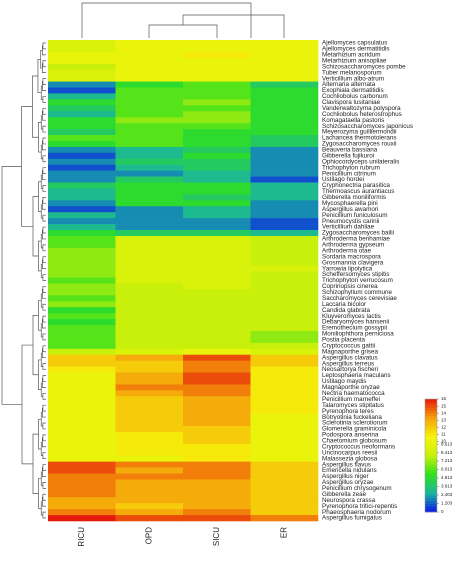 This screenshot has height=570, width=474. Describe the element at coordinates (348, 227) in the screenshot. I see `row-label: Verticillium dahliae` at that location.